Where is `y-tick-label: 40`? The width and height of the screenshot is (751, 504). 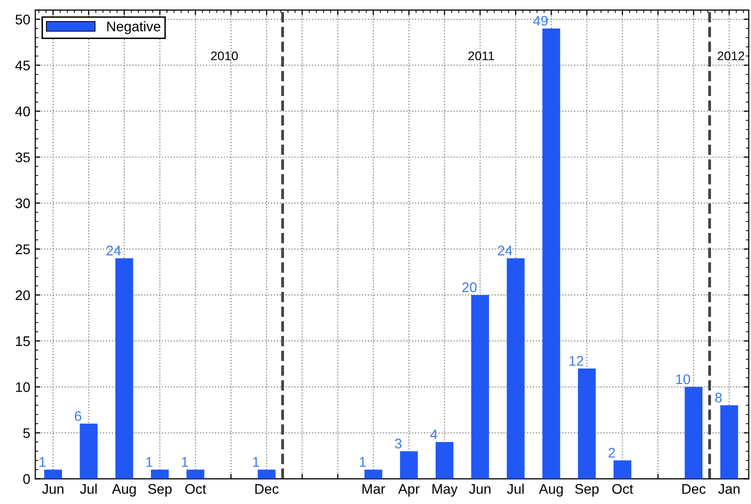
y-tick-label: 40 is located at coordinates (22, 111).